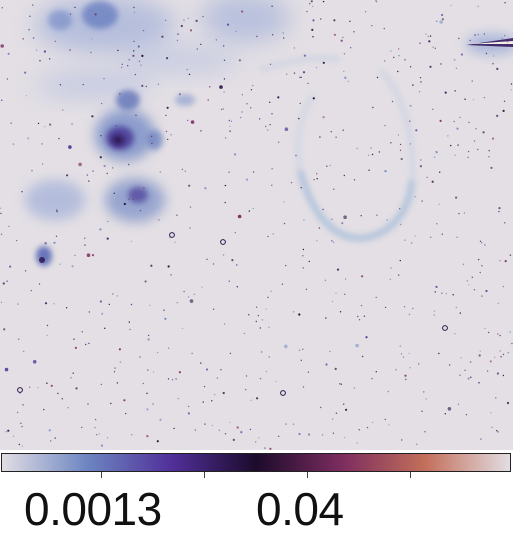 This screenshot has width=513, height=537. What do you see at coordinates (300, 509) in the screenshot?
I see `colorbar-tick-label-high: 0.04` at bounding box center [300, 509].